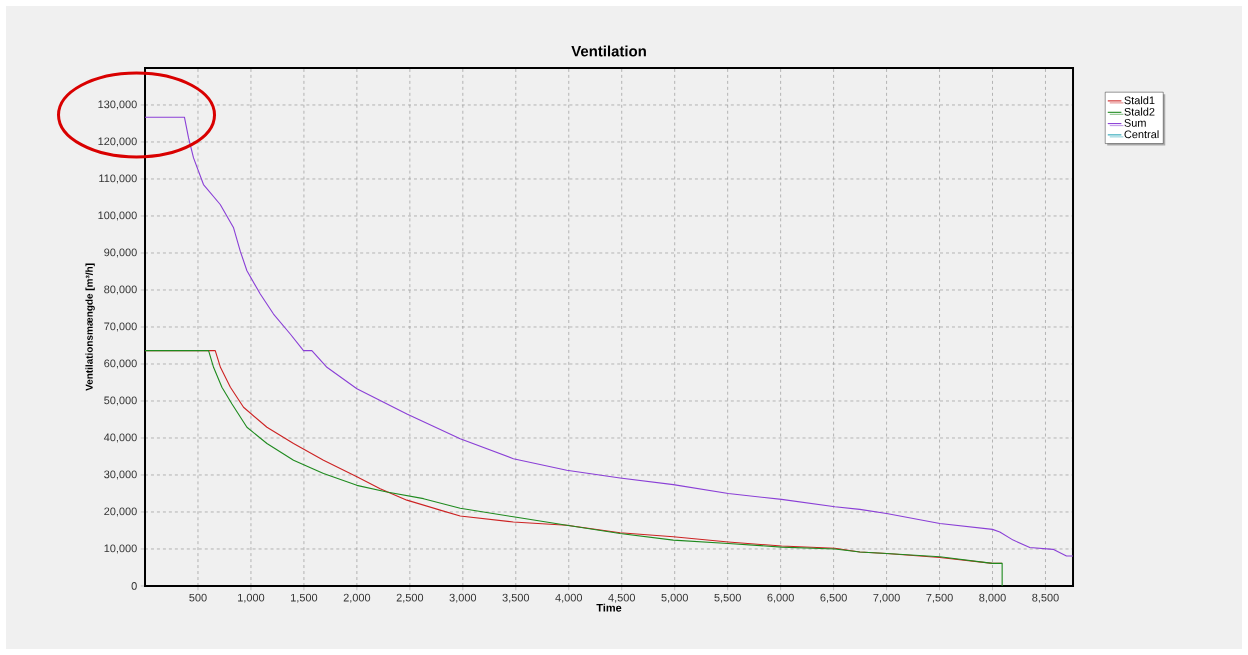 Image resolution: width=1248 pixels, height=655 pixels. I want to click on y-tick-label: 30,000, so click(120, 475).